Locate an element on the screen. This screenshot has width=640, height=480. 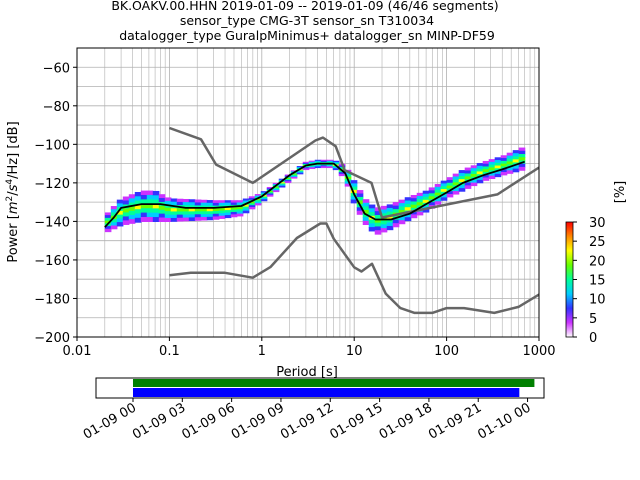
timeline-tick-label: 01-09 00 is located at coordinates (110, 421).